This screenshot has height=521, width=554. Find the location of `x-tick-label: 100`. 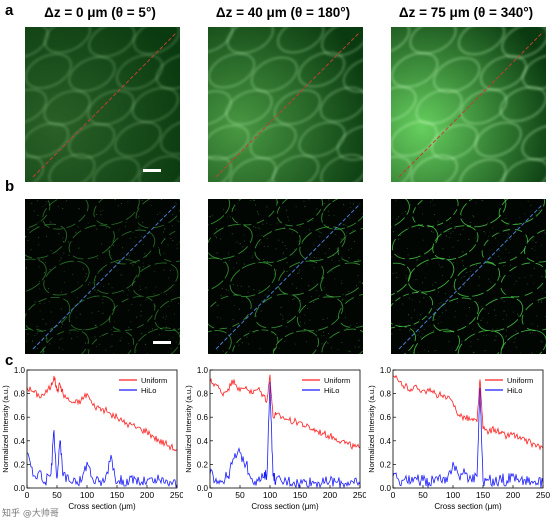

x-tick-label: 100 is located at coordinates (87, 495).